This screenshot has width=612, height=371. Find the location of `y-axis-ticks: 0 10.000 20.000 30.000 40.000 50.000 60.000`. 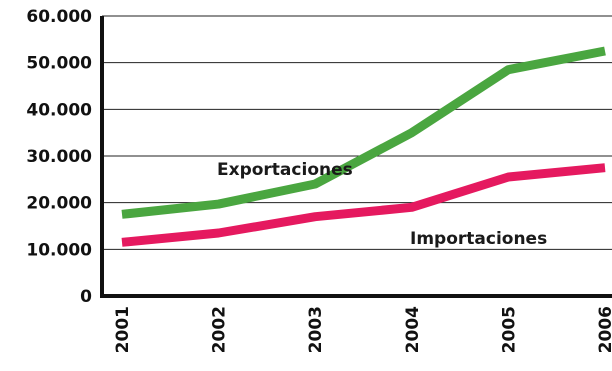

y-axis-ticks: 0 10.000 20.000 30.000 40.000 50.000 60.000 is located at coordinates (59, 157).